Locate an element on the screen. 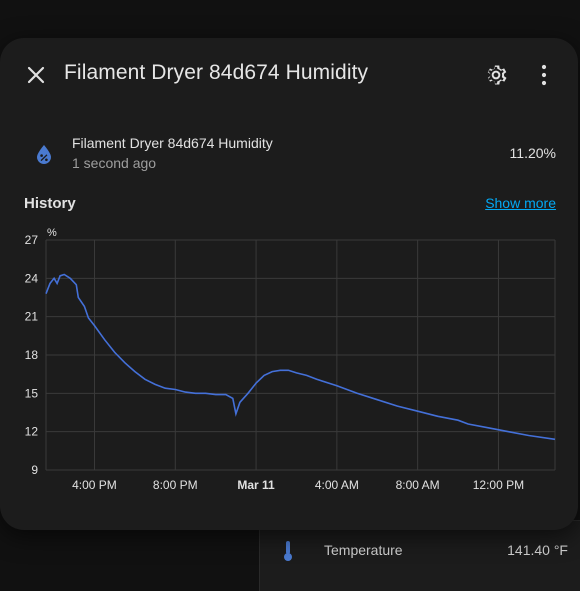  background-entity-label: Temperature is located at coordinates (363, 550).